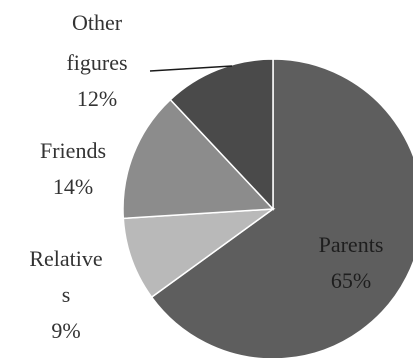 Image resolution: width=413 pixels, height=358 pixels. Describe the element at coordinates (351, 280) in the screenshot. I see `label-parents-percent: 65%` at that location.